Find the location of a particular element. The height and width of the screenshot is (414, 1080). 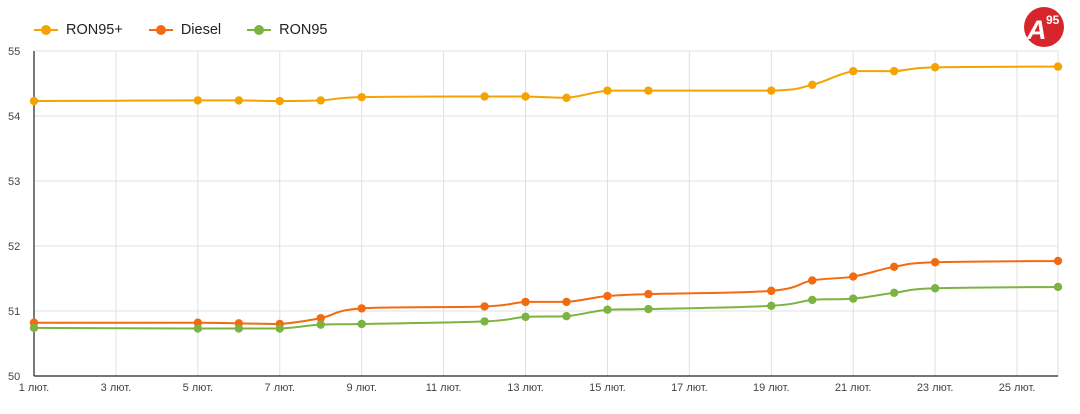

legend-marker-ron95 is located at coordinates (259, 30).